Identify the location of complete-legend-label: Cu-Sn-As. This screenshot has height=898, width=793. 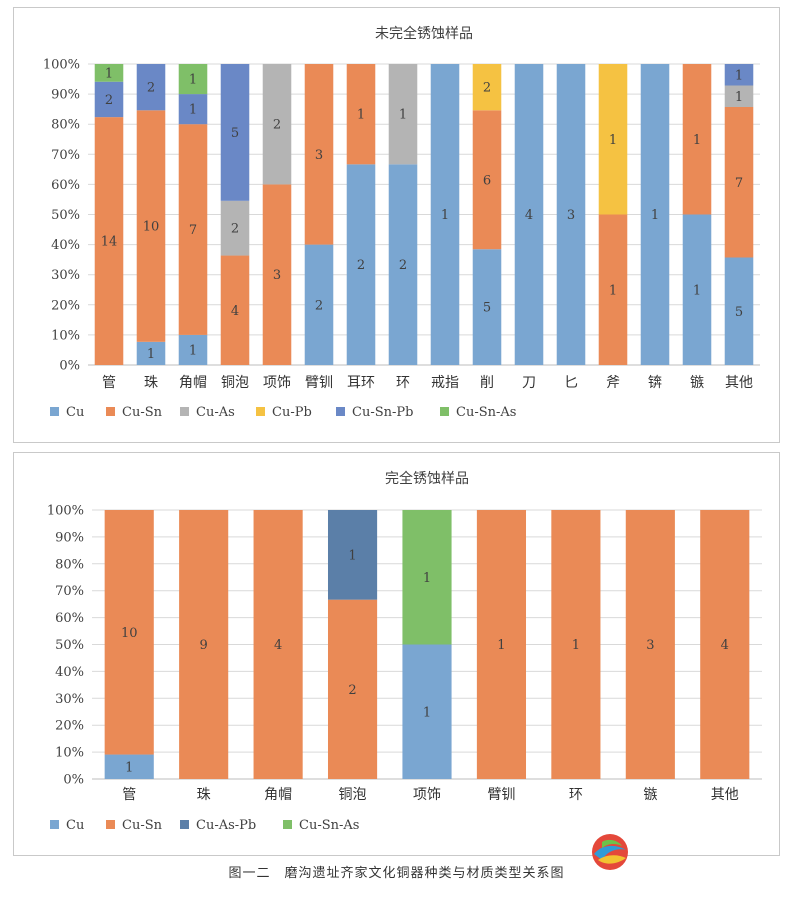
(329, 825).